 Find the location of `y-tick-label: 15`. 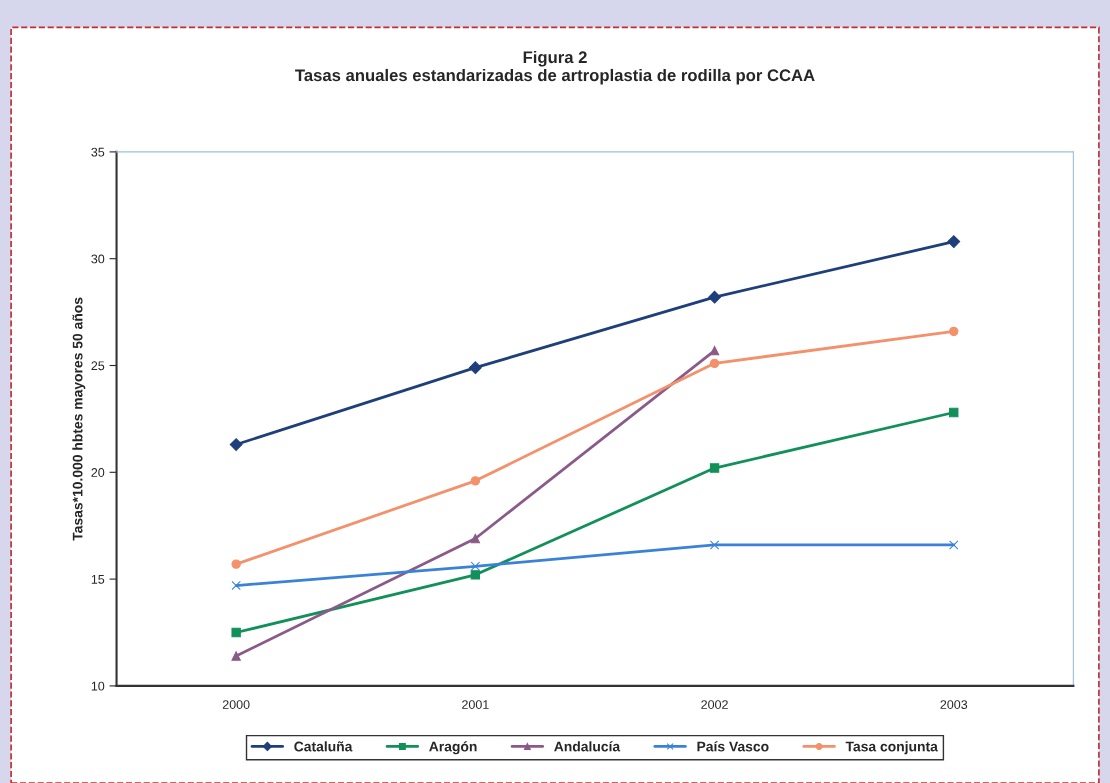

y-tick-label: 15 is located at coordinates (98, 579).